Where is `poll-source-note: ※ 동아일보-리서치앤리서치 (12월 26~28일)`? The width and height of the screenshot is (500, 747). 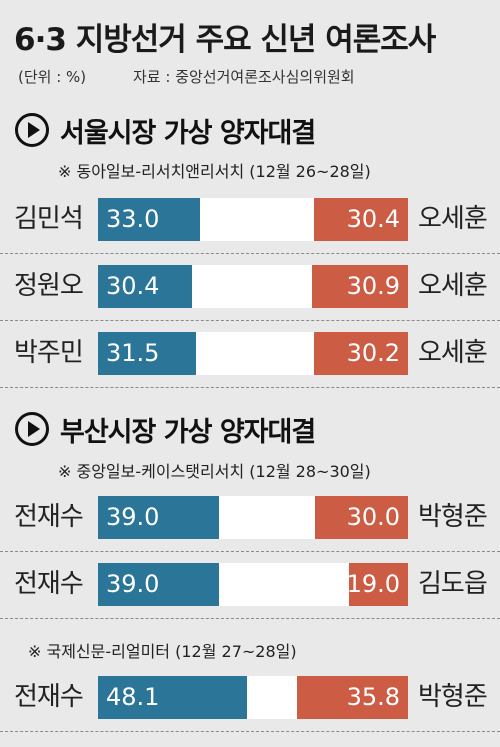 poll-source-note: ※ 동아일보-리서치앤리서치 (12월 26~28일) is located at coordinates (214, 171).